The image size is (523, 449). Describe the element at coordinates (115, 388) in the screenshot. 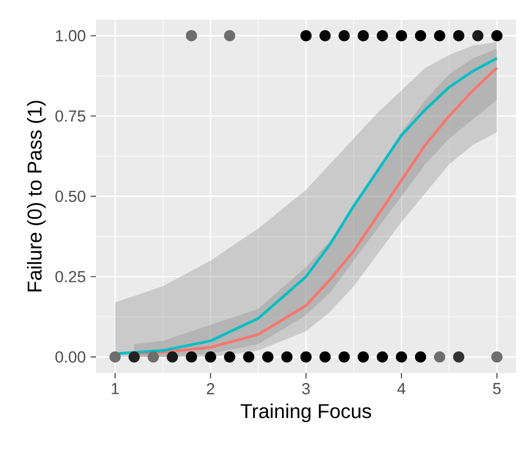

I see `x-tick-label: 1` at that location.